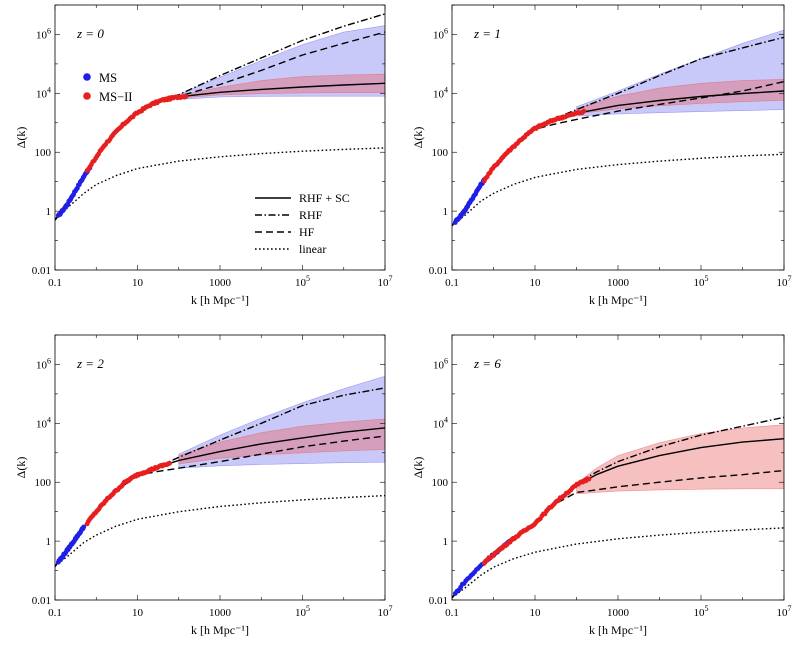 The width and height of the screenshot is (797, 660). Describe the element at coordinates (107, 87) in the screenshot. I see `points-legend: MS MS−II` at that location.